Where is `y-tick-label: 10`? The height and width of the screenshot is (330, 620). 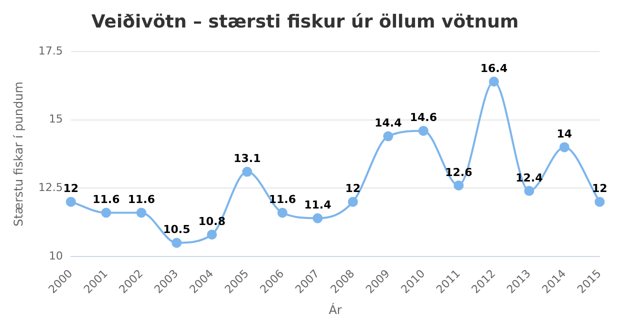 y-tick-label: 10 is located at coordinates (55, 255).